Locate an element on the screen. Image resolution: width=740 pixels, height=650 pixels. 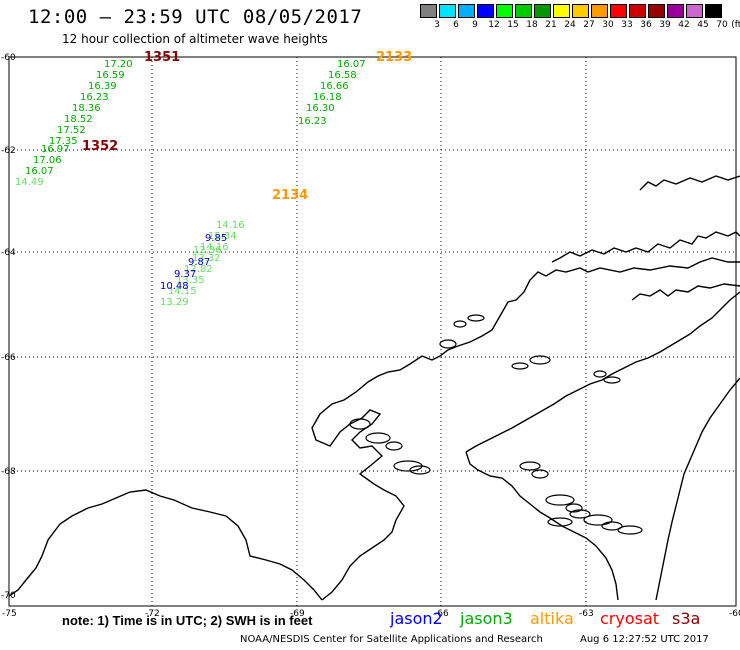
lon-label: -60 is located at coordinates (734, 614).